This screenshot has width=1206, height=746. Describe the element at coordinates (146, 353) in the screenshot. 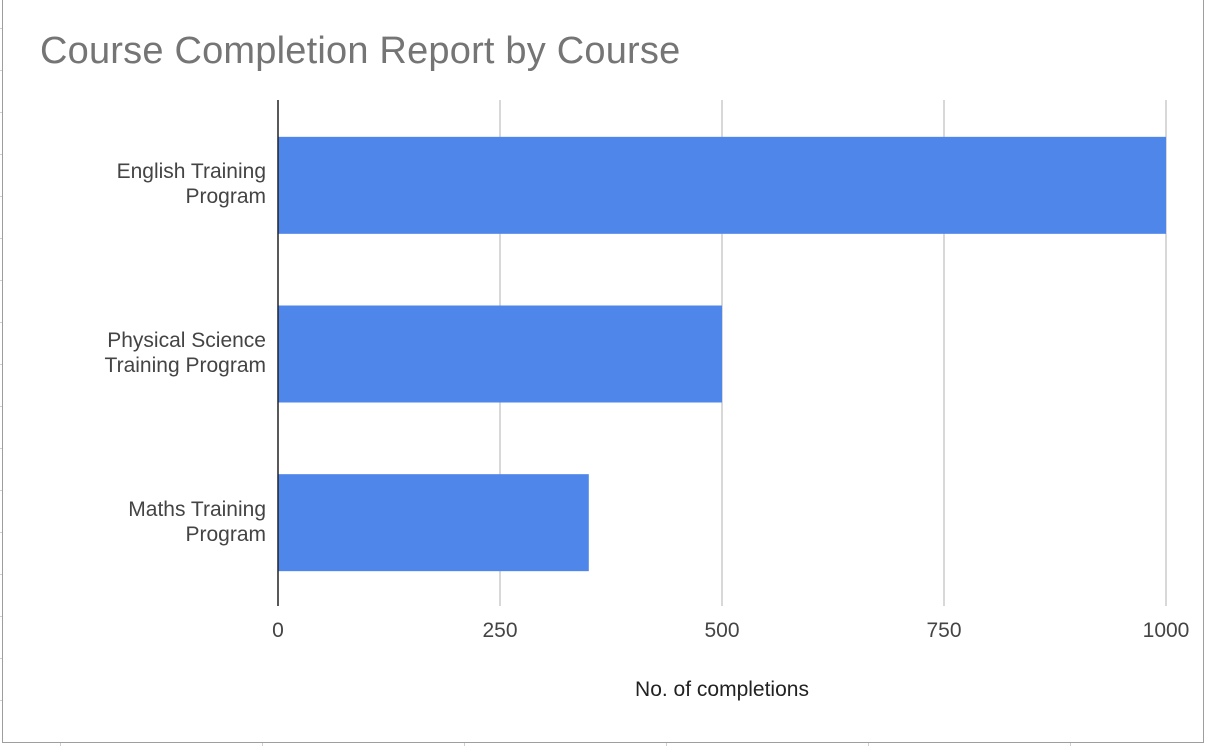

I see `category-label-1: Physical Science Training Program` at that location.